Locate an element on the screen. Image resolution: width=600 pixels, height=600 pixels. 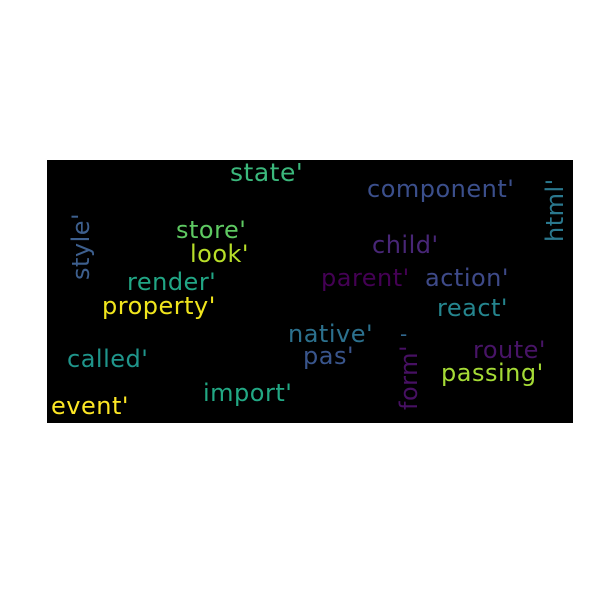
word-parent: parent' is located at coordinates (365, 278).